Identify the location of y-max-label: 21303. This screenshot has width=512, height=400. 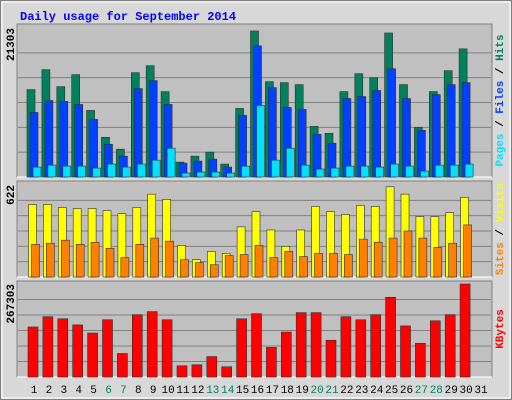
(12, 44).